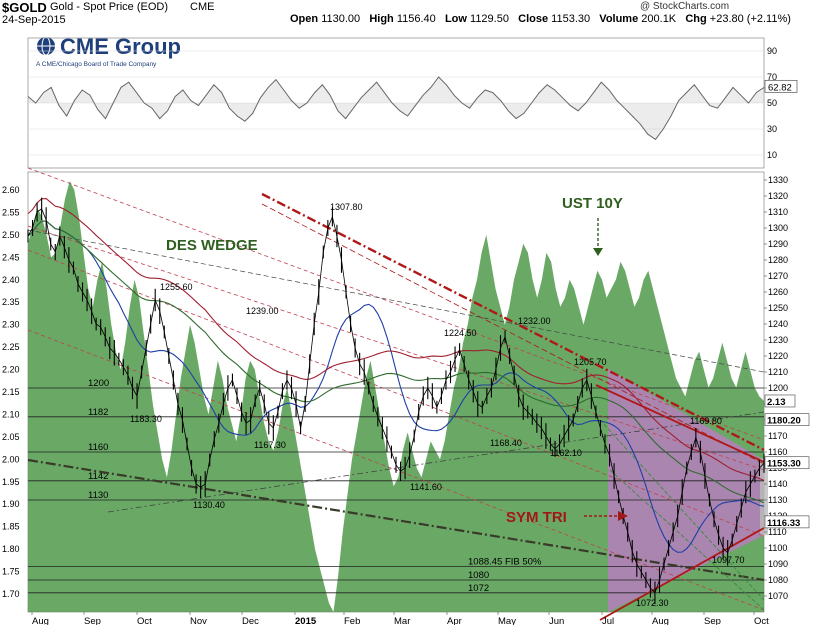 This screenshot has width=836, height=625. Describe the element at coordinates (777, 532) in the screenshot. I see `right-tick-label: 1110` at that location.